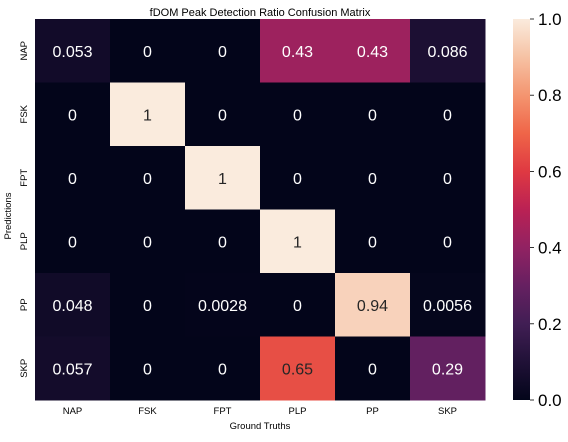 The height and width of the screenshot is (442, 568). What do you see at coordinates (550, 400) in the screenshot?
I see `colorbar-tick-label: 0.0` at bounding box center [550, 400].